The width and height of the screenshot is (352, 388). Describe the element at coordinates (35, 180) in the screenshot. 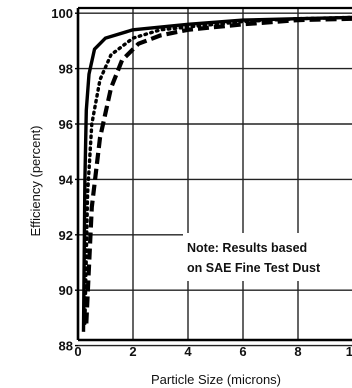

I see `y-axis-label: Efficiency (percent)` at that location.